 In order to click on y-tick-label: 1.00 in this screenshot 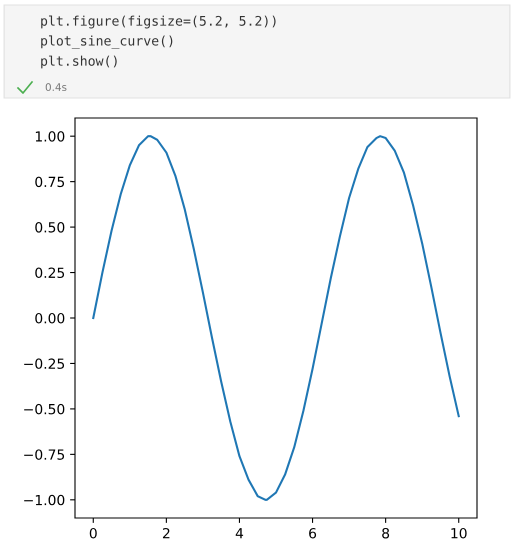, I will do `click(50, 136)`.